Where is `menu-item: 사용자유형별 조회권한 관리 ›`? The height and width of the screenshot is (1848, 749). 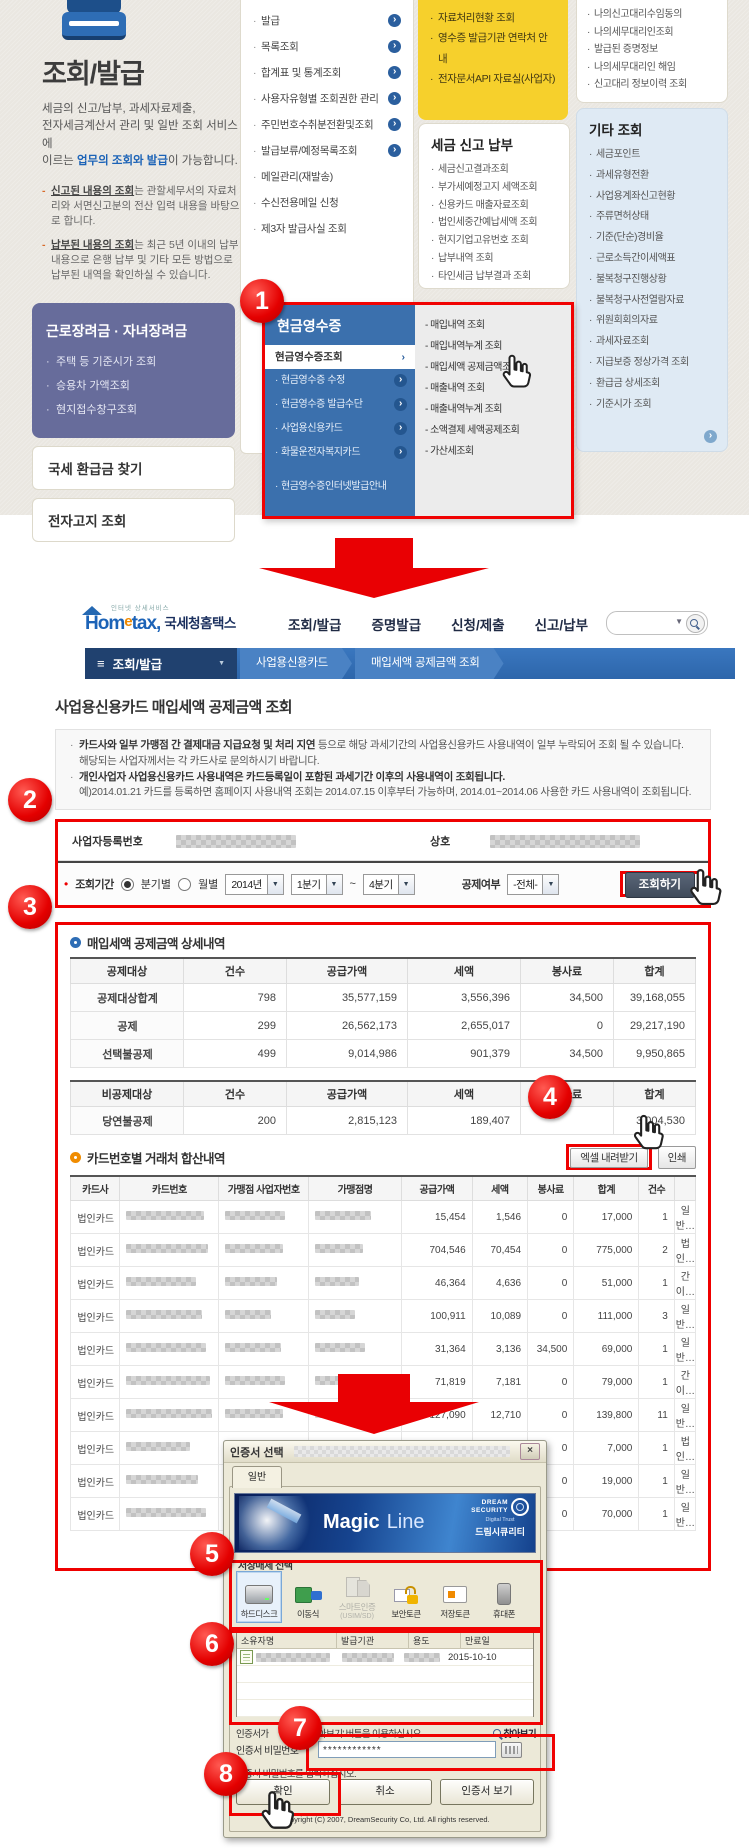 menu-item: 사용자유형별 조회권한 관리 › is located at coordinates (327, 99).